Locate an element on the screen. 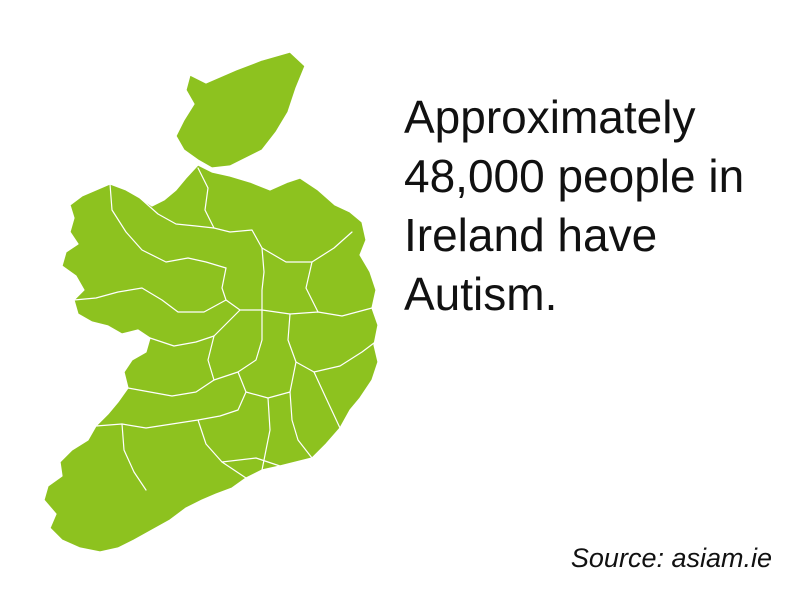  donegal-region is located at coordinates (240, 110).